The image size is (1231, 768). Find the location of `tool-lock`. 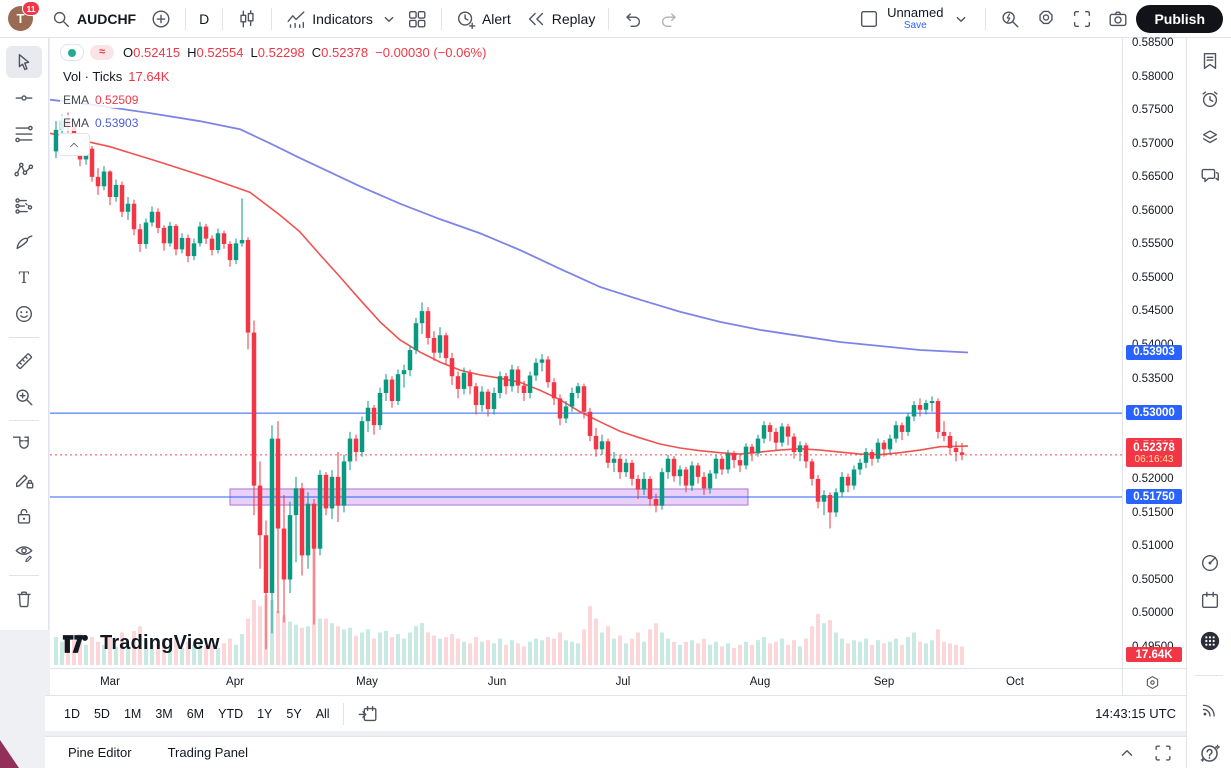

tool-lock is located at coordinates (24, 516).